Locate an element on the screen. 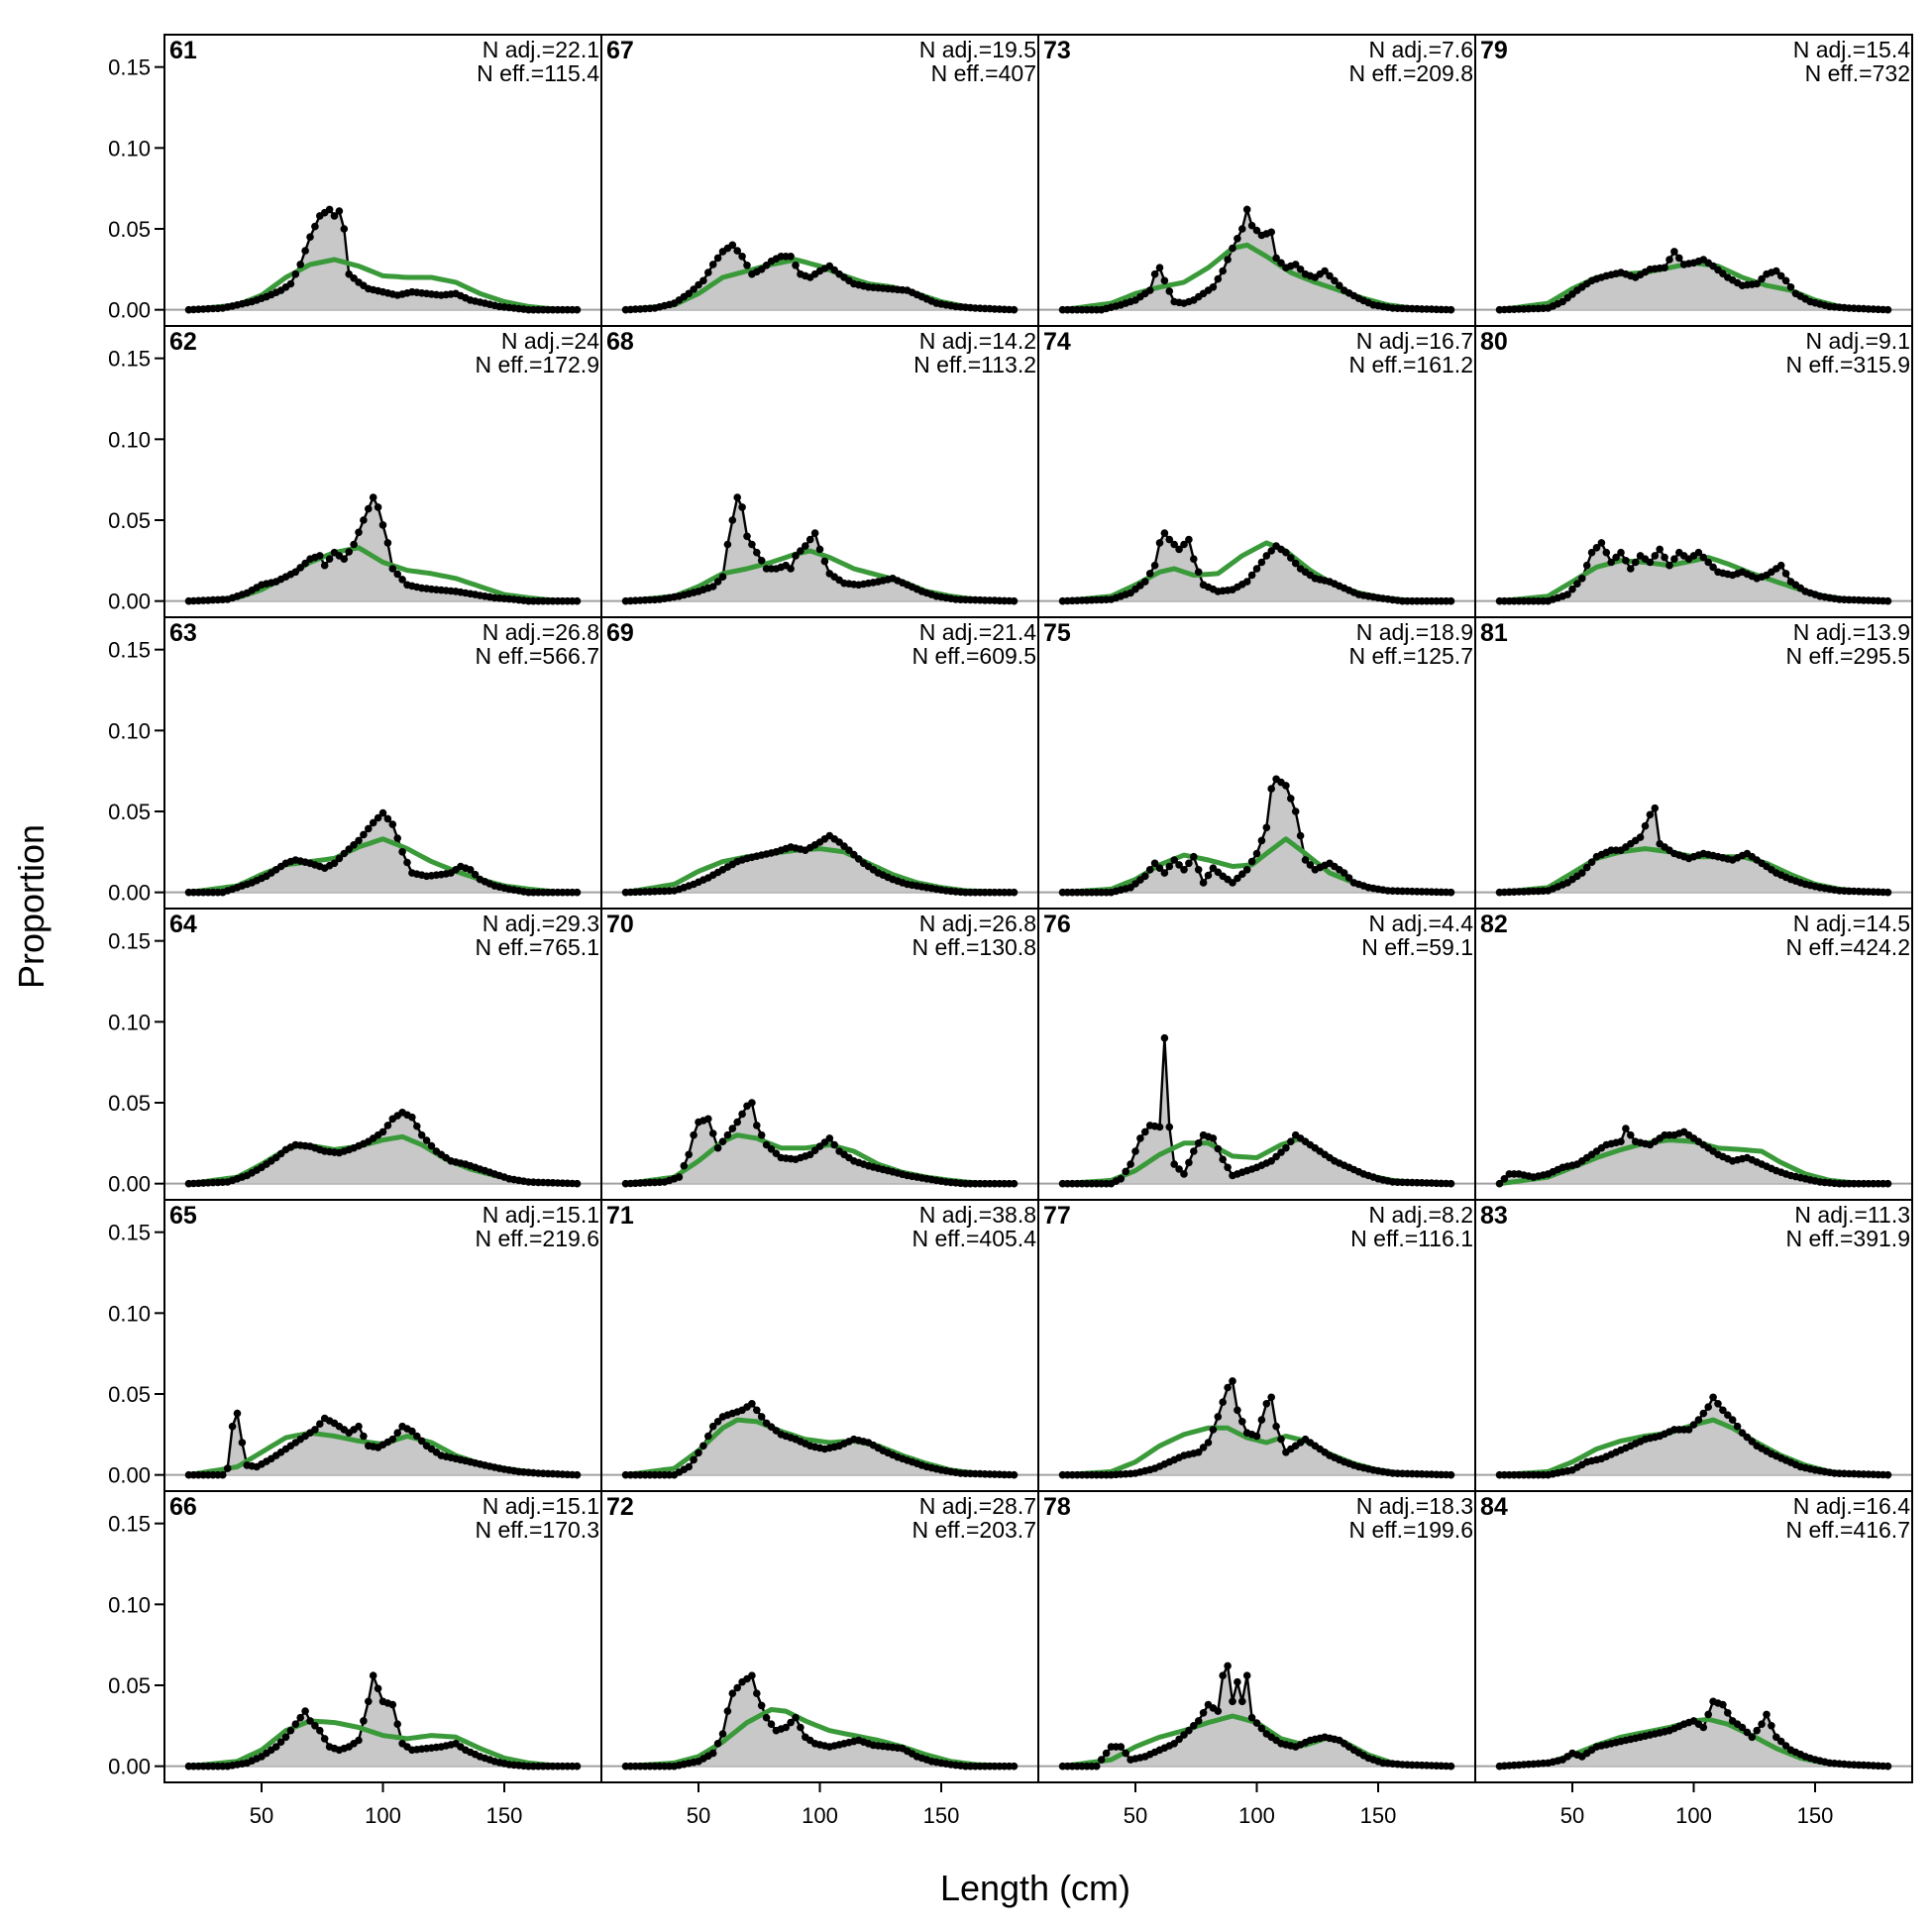 This screenshot has height=1932, width=1932. panel-65: 65 N adj.=15.1N eff.=219.6 is located at coordinates (382, 1346).